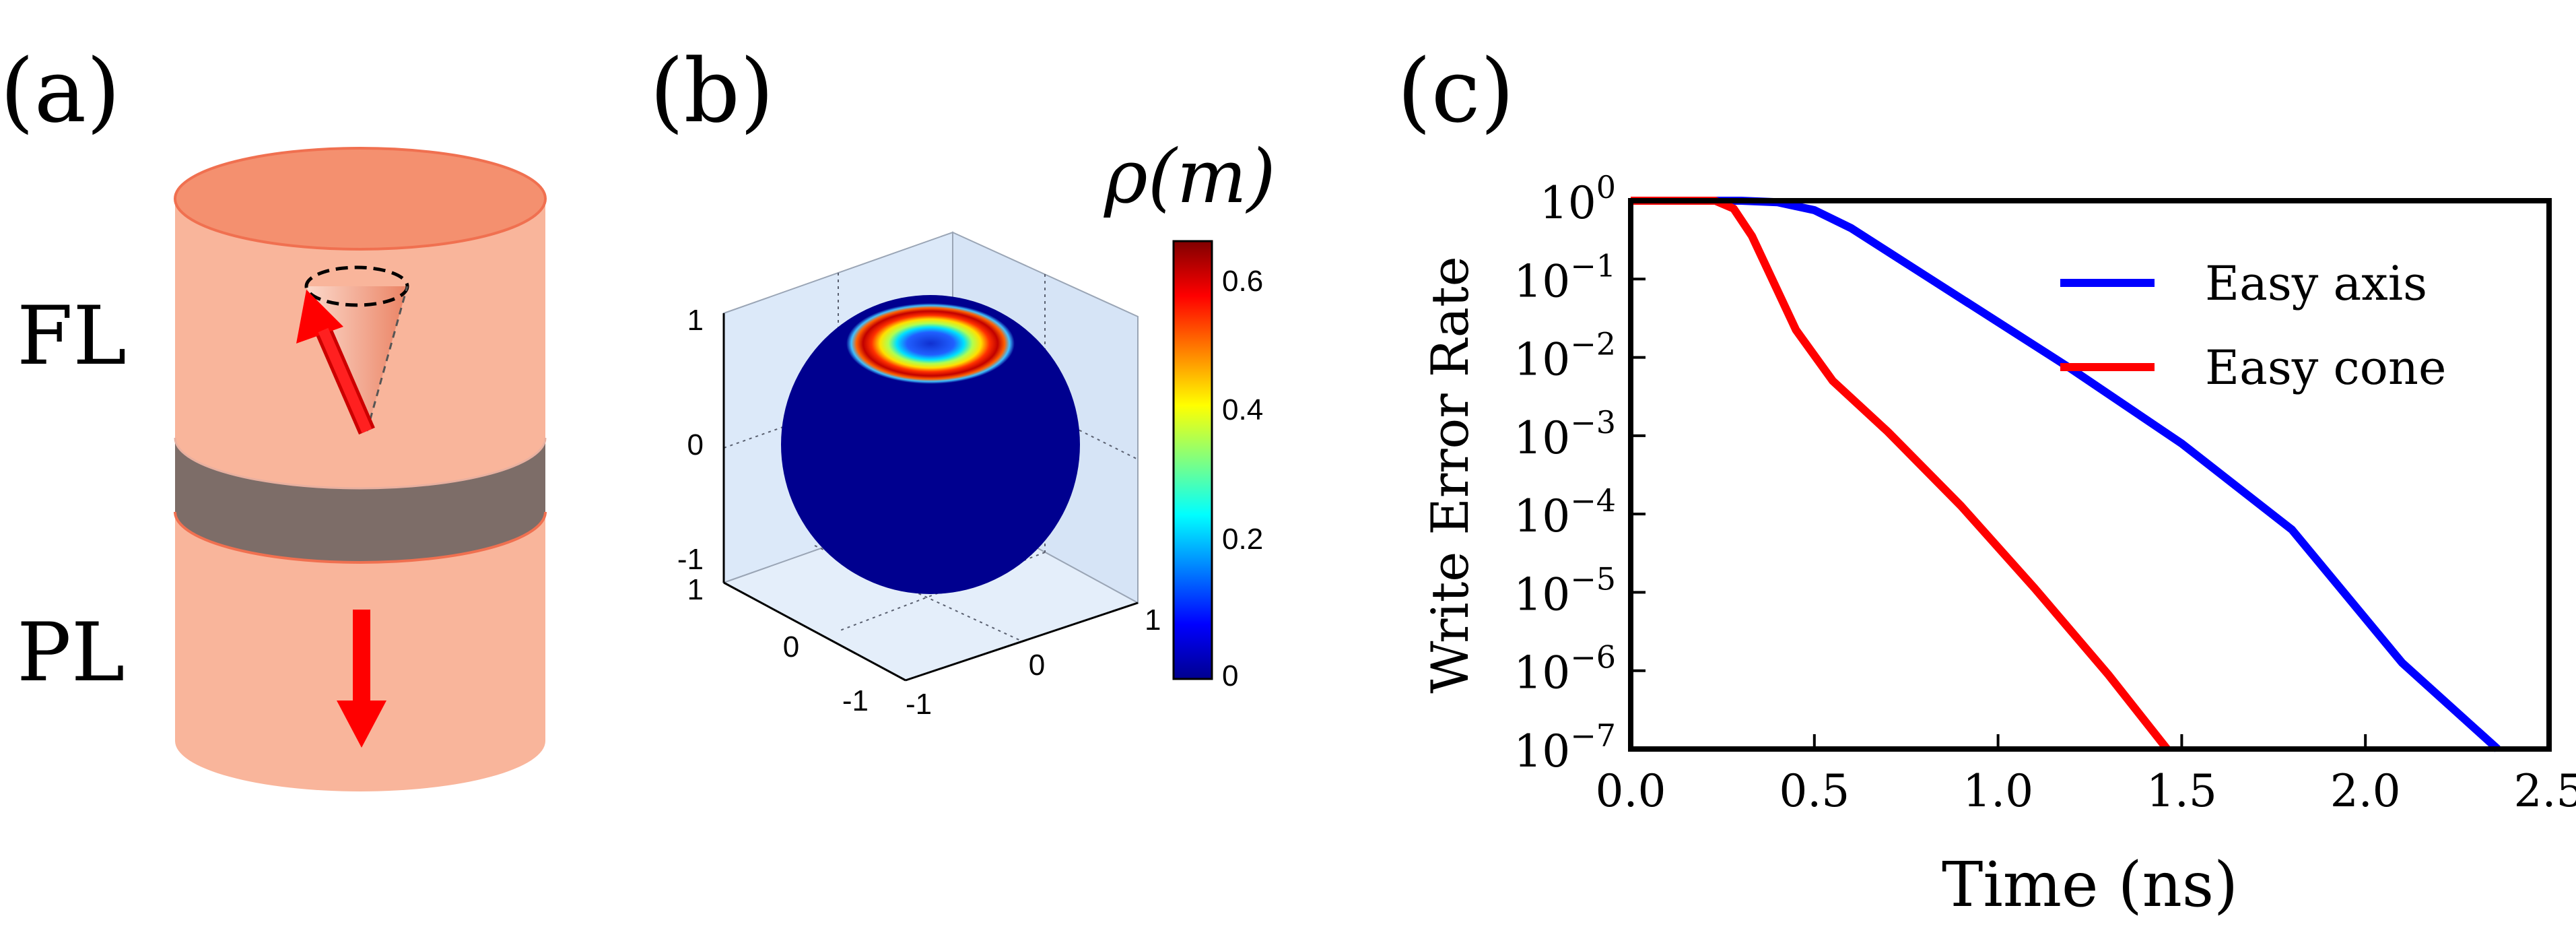  I want to click on y-axis-label: Write Error Rate, so click(1450, 475).